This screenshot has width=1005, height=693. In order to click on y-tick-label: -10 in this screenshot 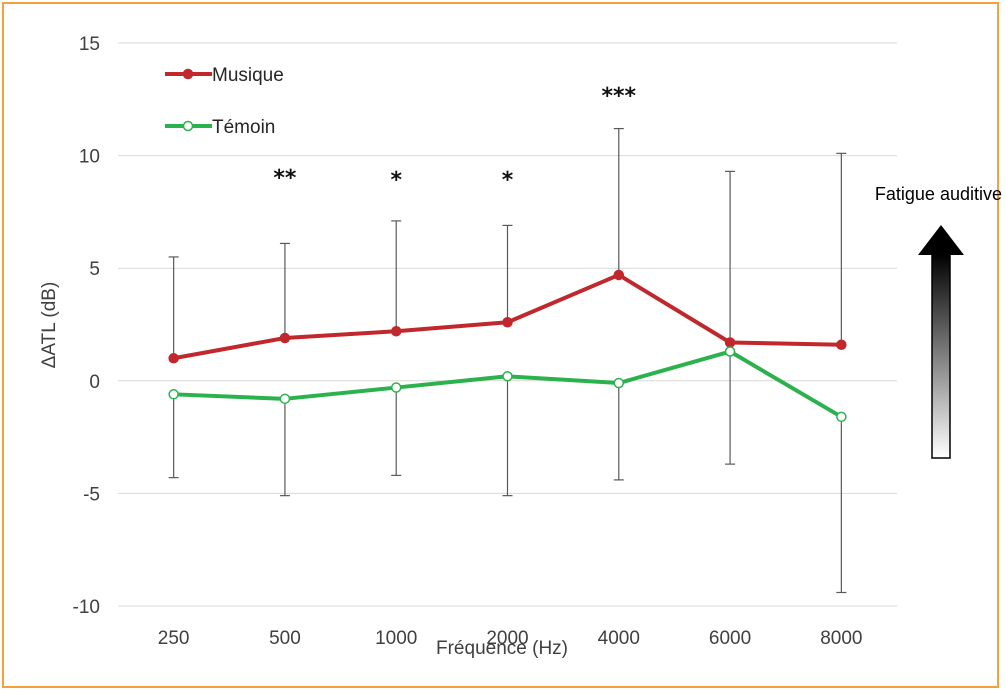, I will do `click(86, 607)`.